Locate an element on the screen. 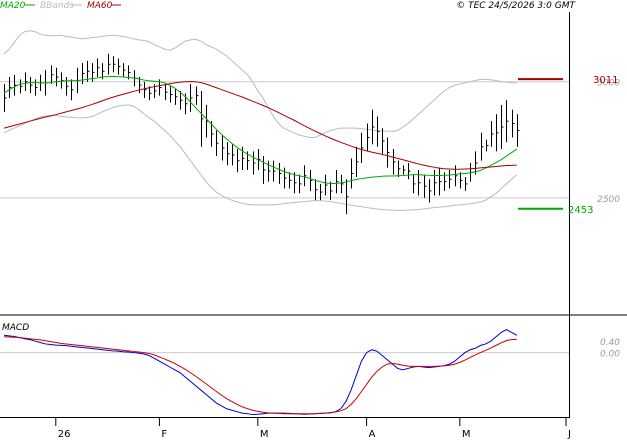 This screenshot has width=627, height=440. legend: MA20 BBands MA60 is located at coordinates (60, 6).